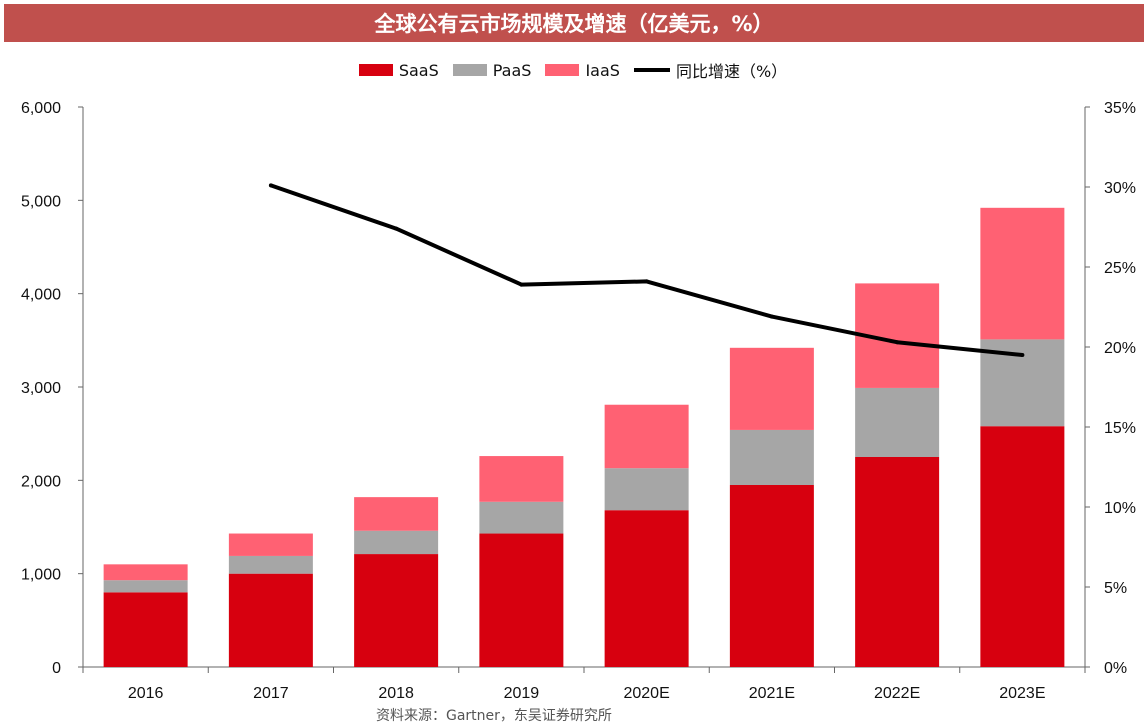 The height and width of the screenshot is (725, 1146). I want to click on x-tick-label: 2020E, so click(646, 693).